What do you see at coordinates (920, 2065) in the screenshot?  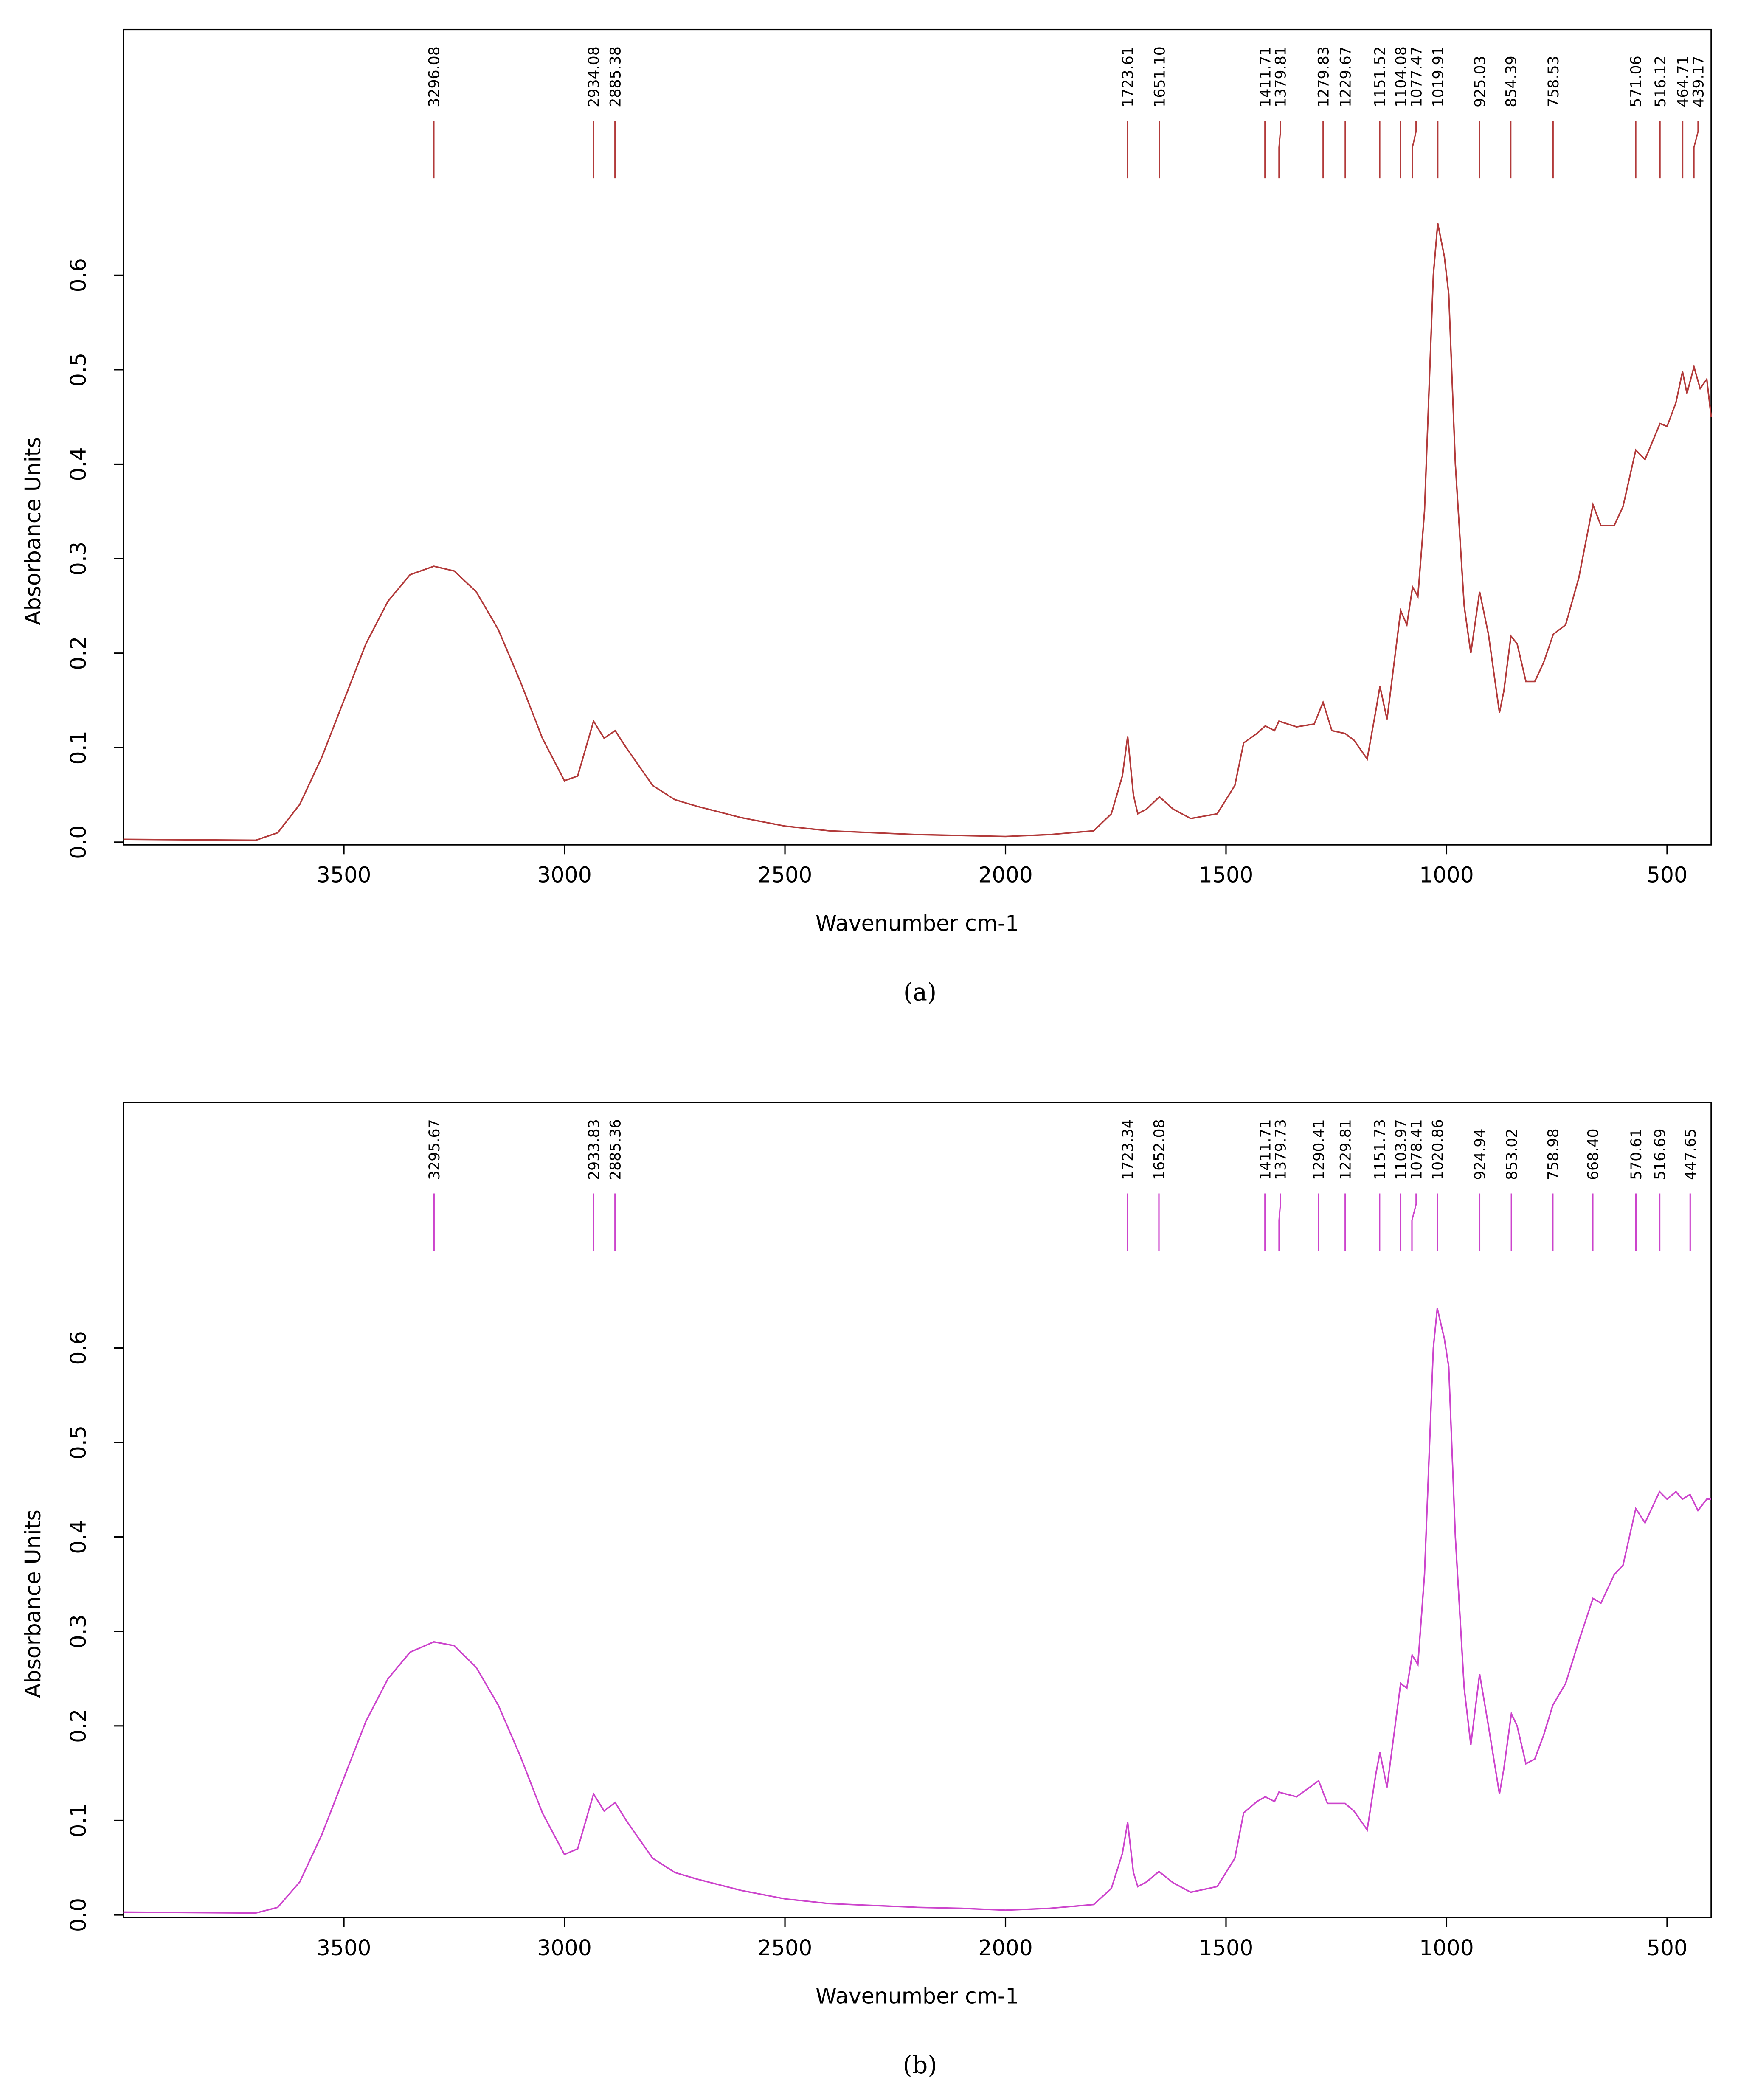 I see `caption: (b)` at bounding box center [920, 2065].